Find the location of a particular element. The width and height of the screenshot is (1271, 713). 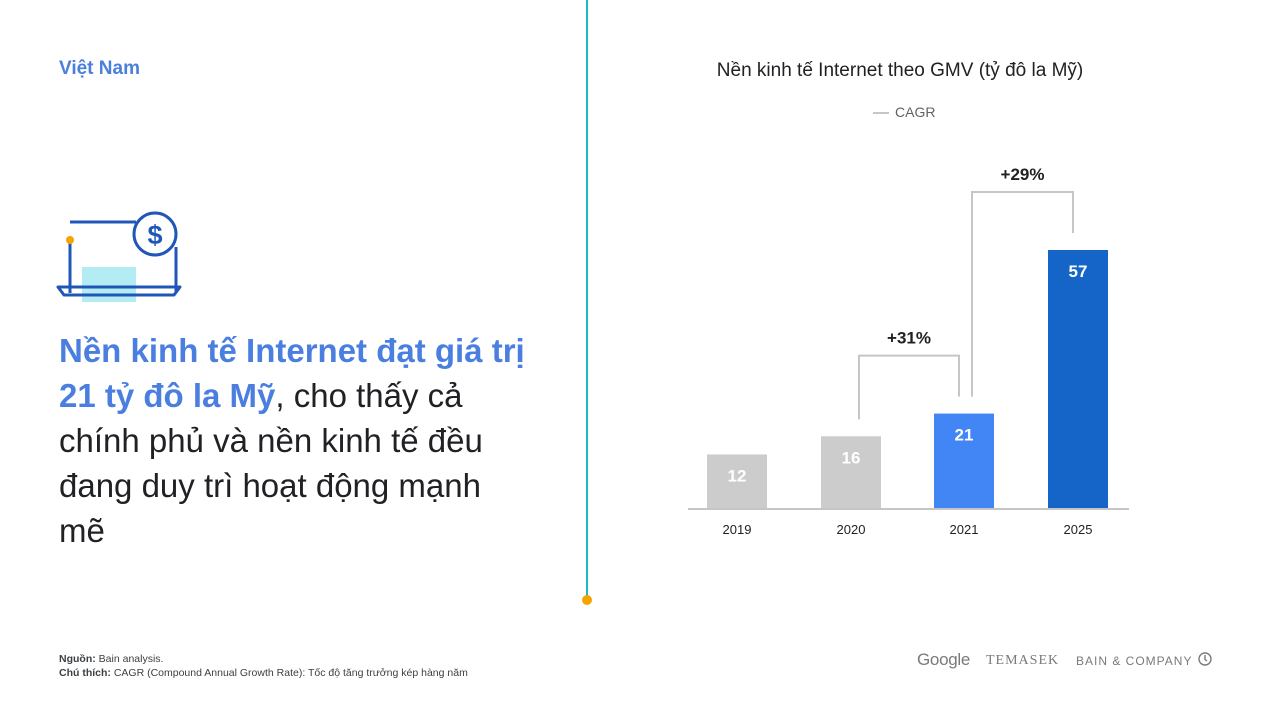

bar-2021 is located at coordinates (964, 461).